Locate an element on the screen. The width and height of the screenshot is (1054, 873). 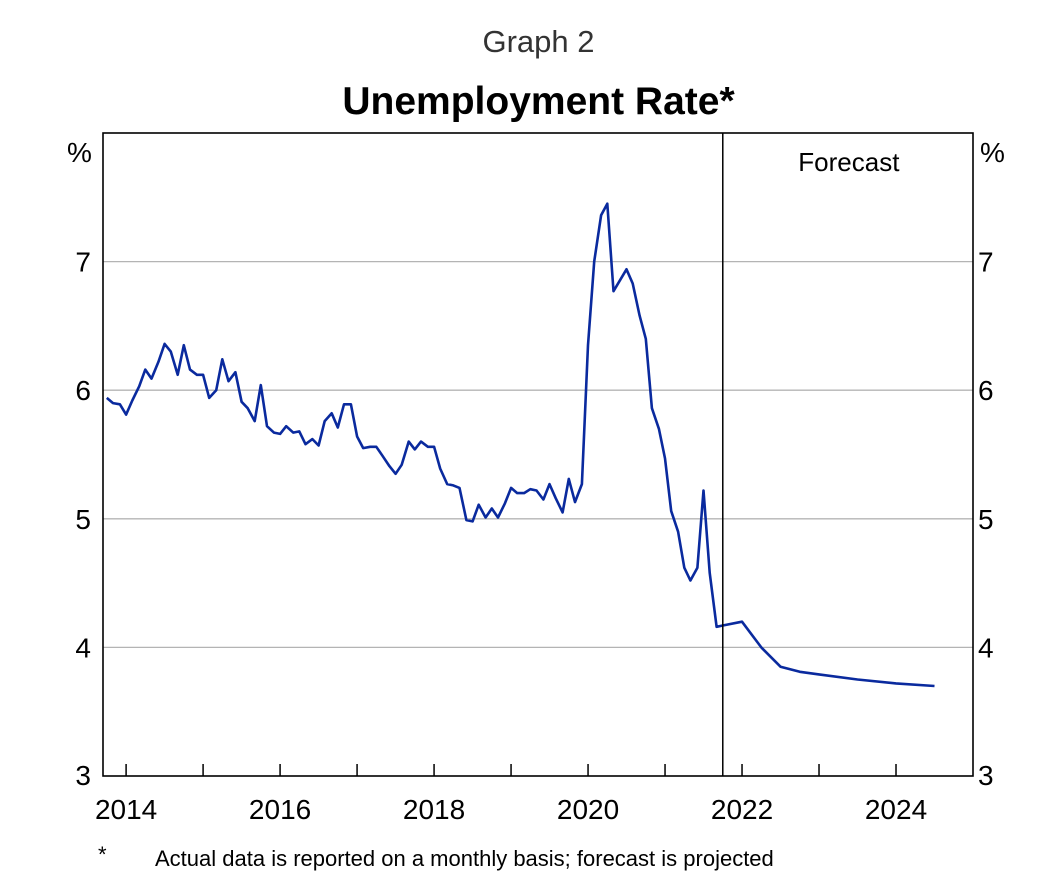
y-tick-label-left-3: 3 is located at coordinates (83, 775).